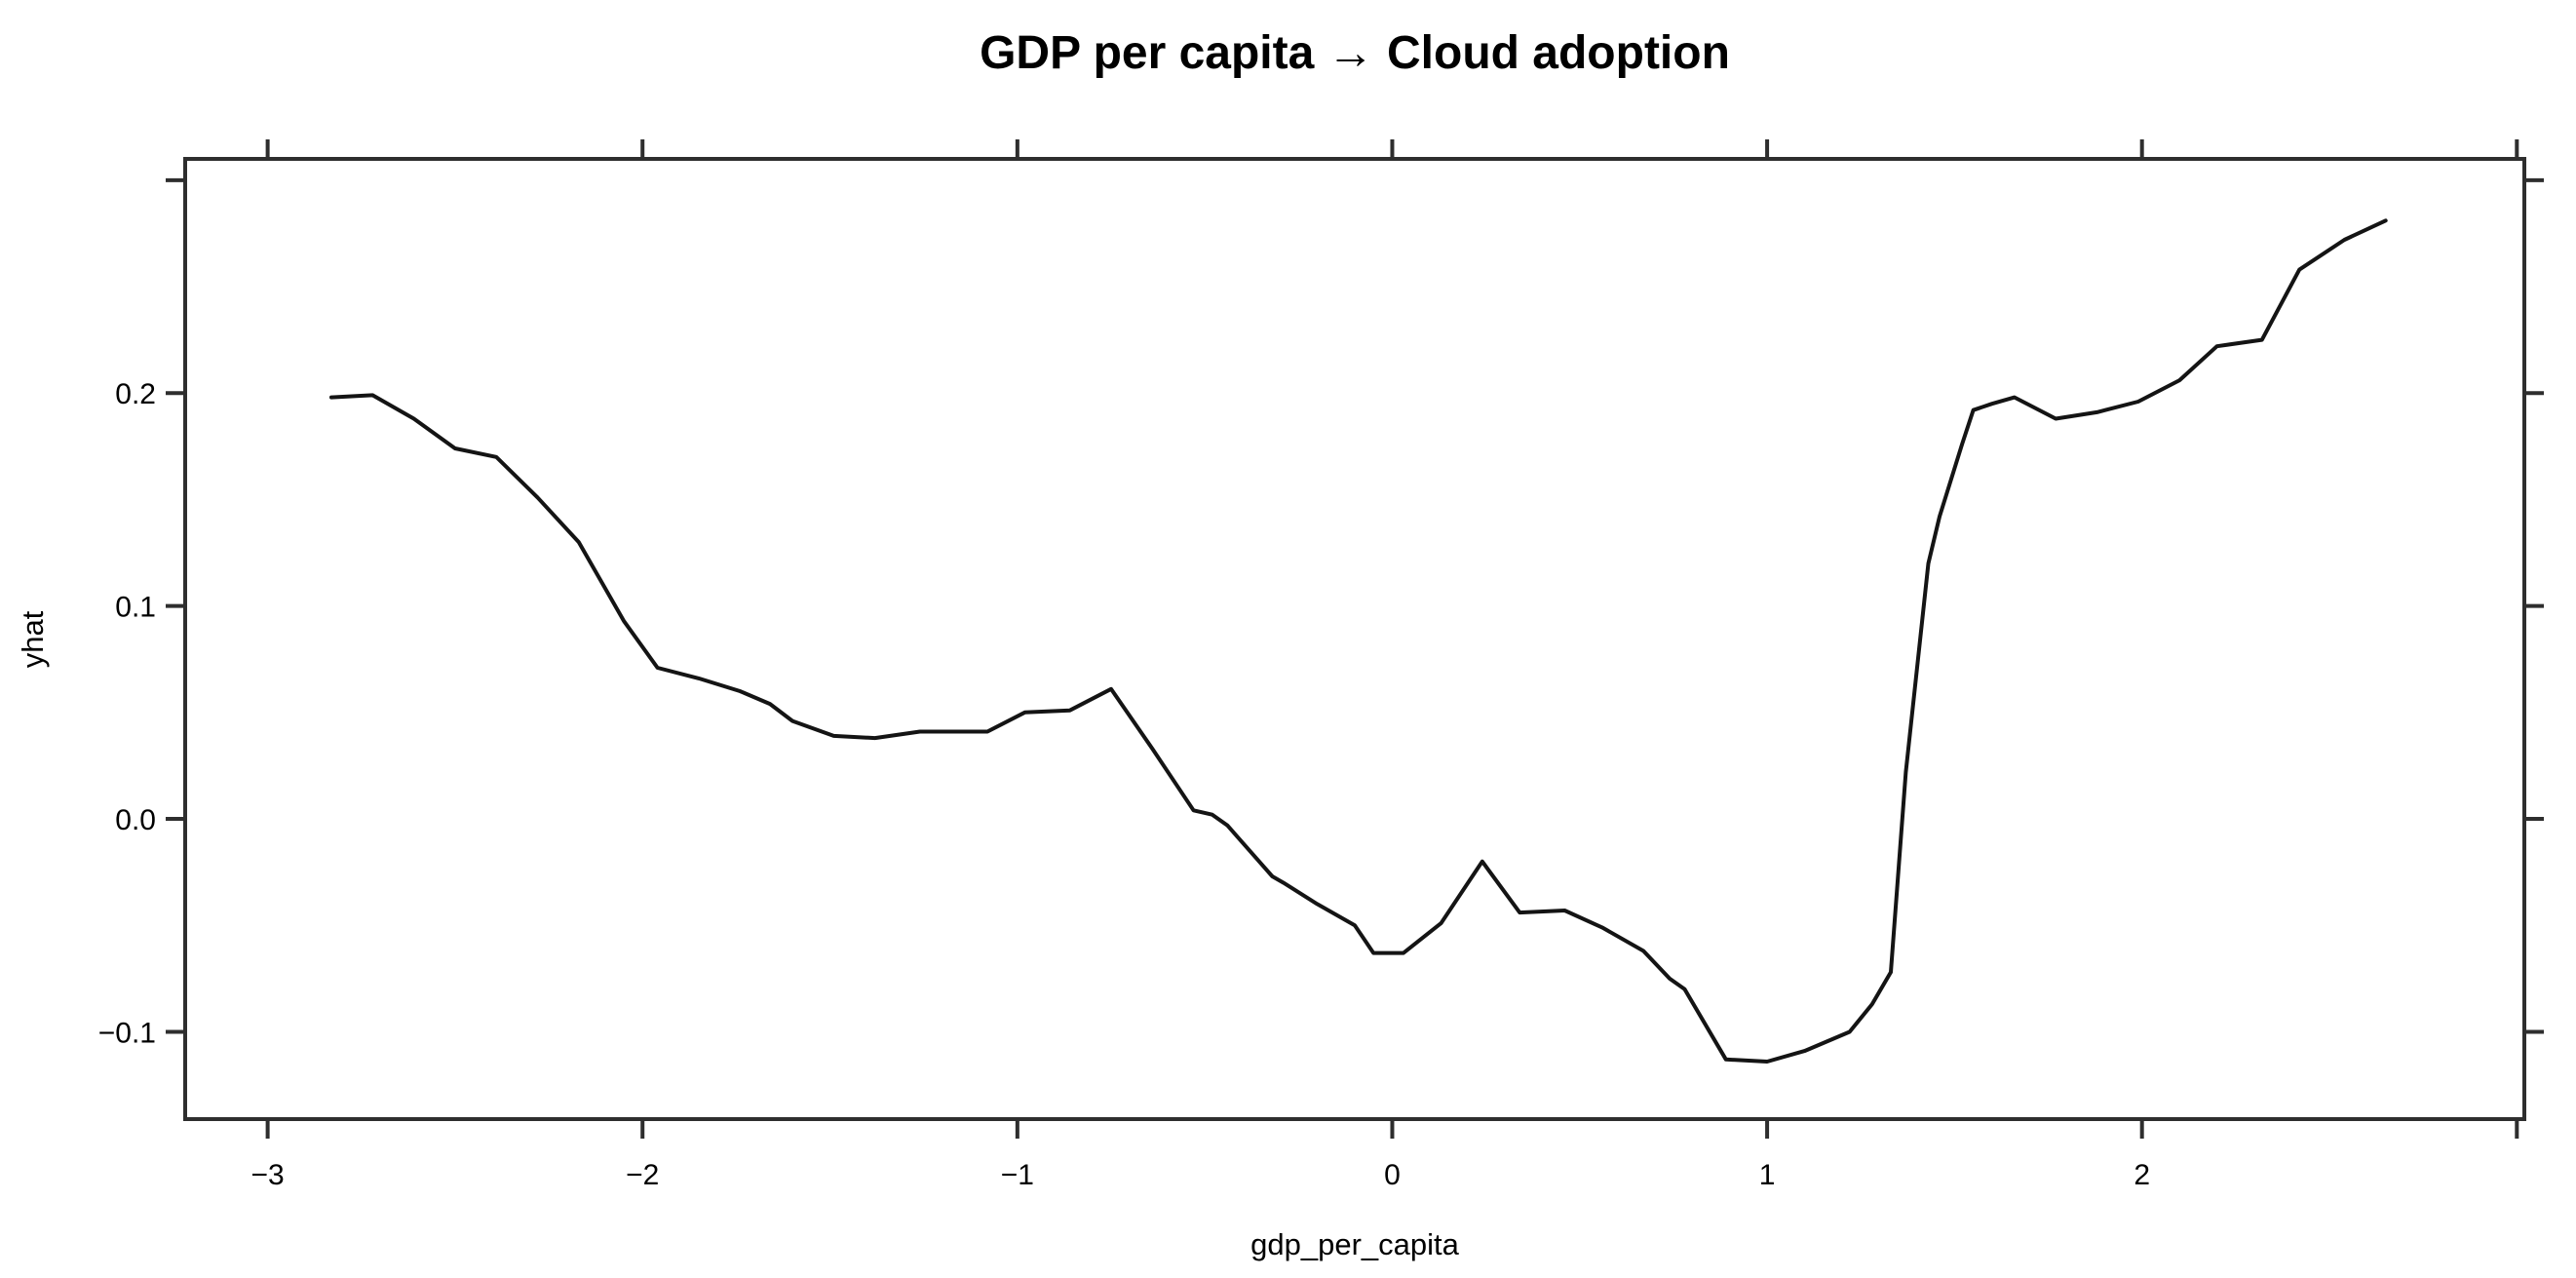 This screenshot has height=1278, width=2576. Describe the element at coordinates (2142, 1175) in the screenshot. I see `x-tick-label: 2` at that location.